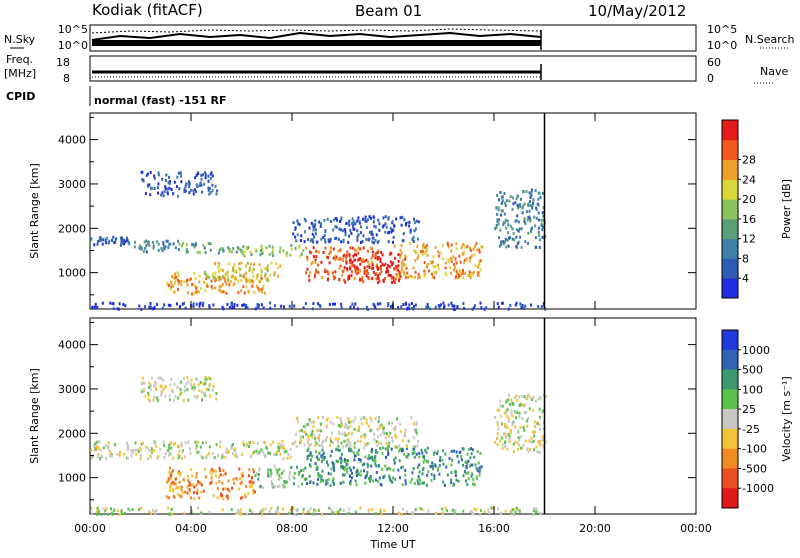  I want to click on colorbar-frame, so click(730, 209).